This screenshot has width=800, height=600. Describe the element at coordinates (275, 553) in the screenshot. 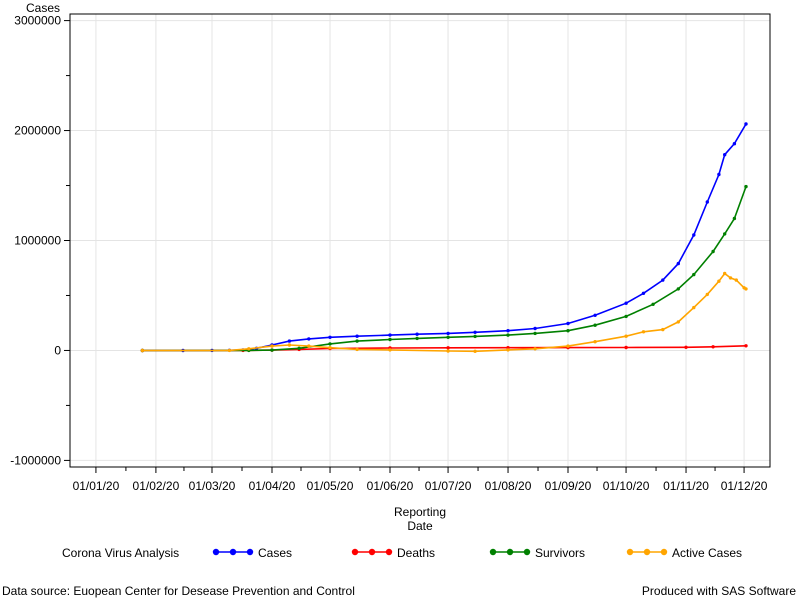

I see `legend-label-cases: Cases` at that location.